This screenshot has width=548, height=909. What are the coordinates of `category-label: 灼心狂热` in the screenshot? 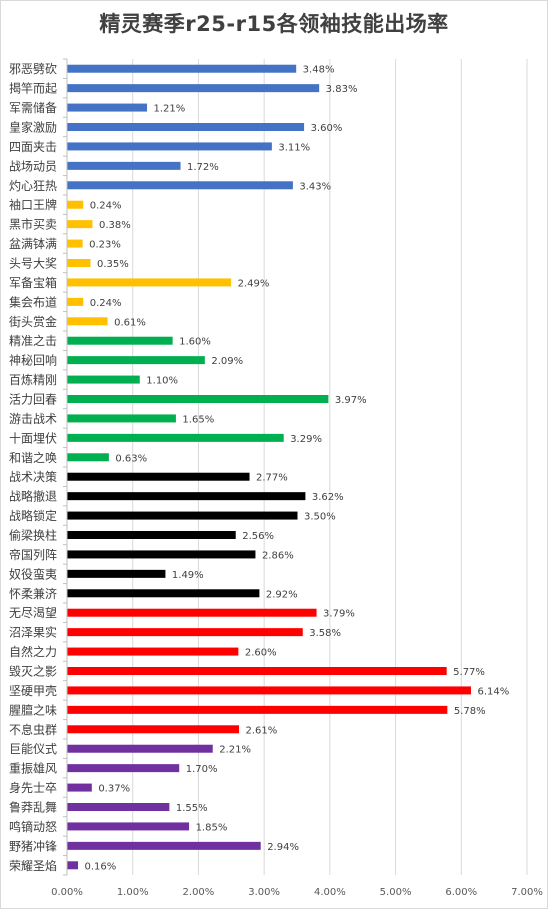 It's located at (33, 185).